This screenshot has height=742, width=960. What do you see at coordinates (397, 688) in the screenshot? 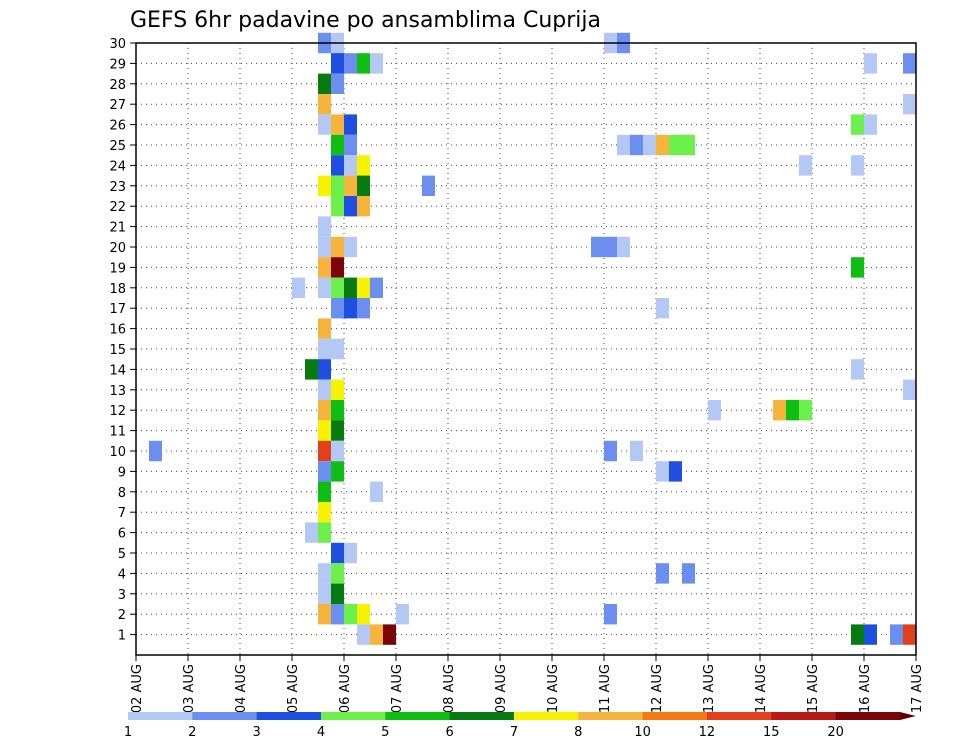
I see `x-tick-label: 07 AUG` at bounding box center [397, 688].